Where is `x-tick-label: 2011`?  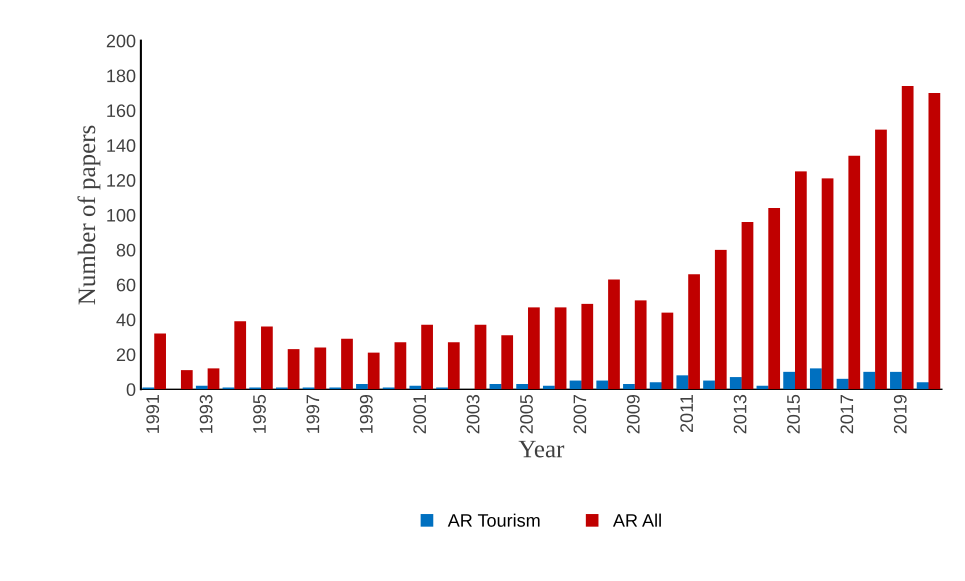
x-tick-label: 2011 is located at coordinates (687, 413).